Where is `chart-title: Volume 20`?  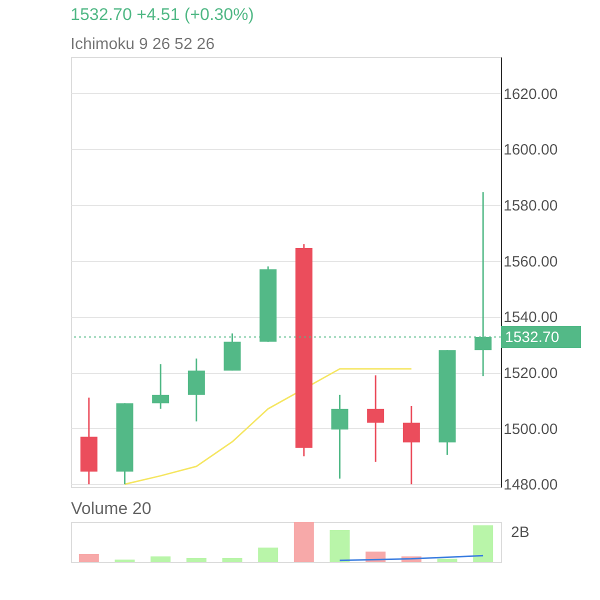 chart-title: Volume 20 is located at coordinates (111, 508).